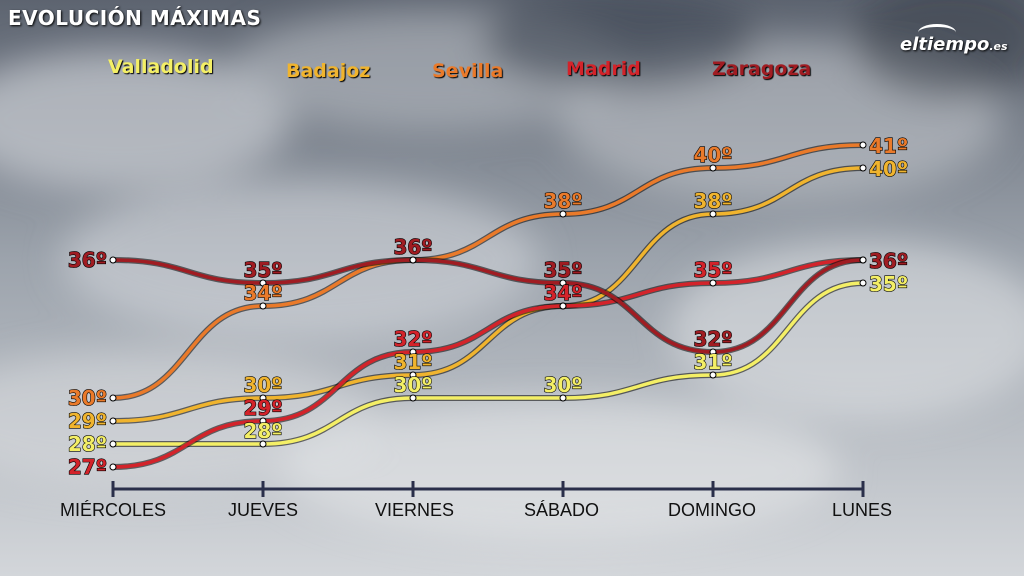 This screenshot has width=1024, height=576. What do you see at coordinates (161, 67) in the screenshot?
I see `legend-item-valladolid: Valladolid` at bounding box center [161, 67].